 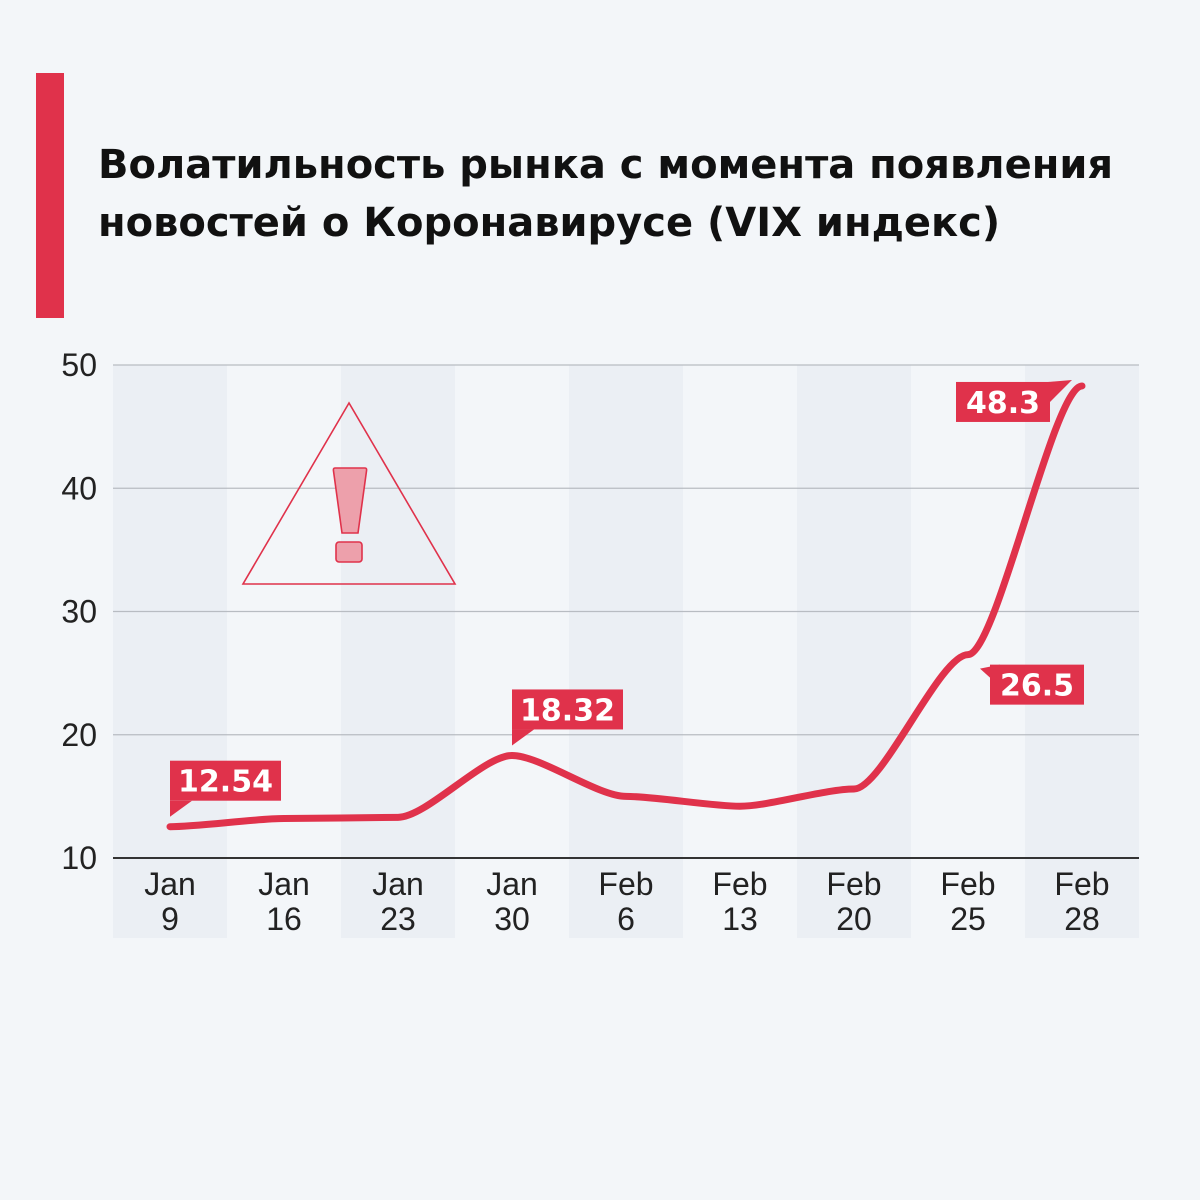 I want to click on data-label: 18.32, so click(x=567, y=717).